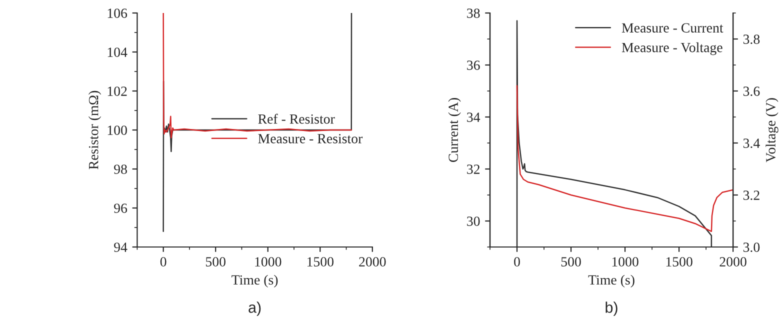 The image size is (784, 325). I want to click on legend-label: Measure - Voltage, so click(672, 49).